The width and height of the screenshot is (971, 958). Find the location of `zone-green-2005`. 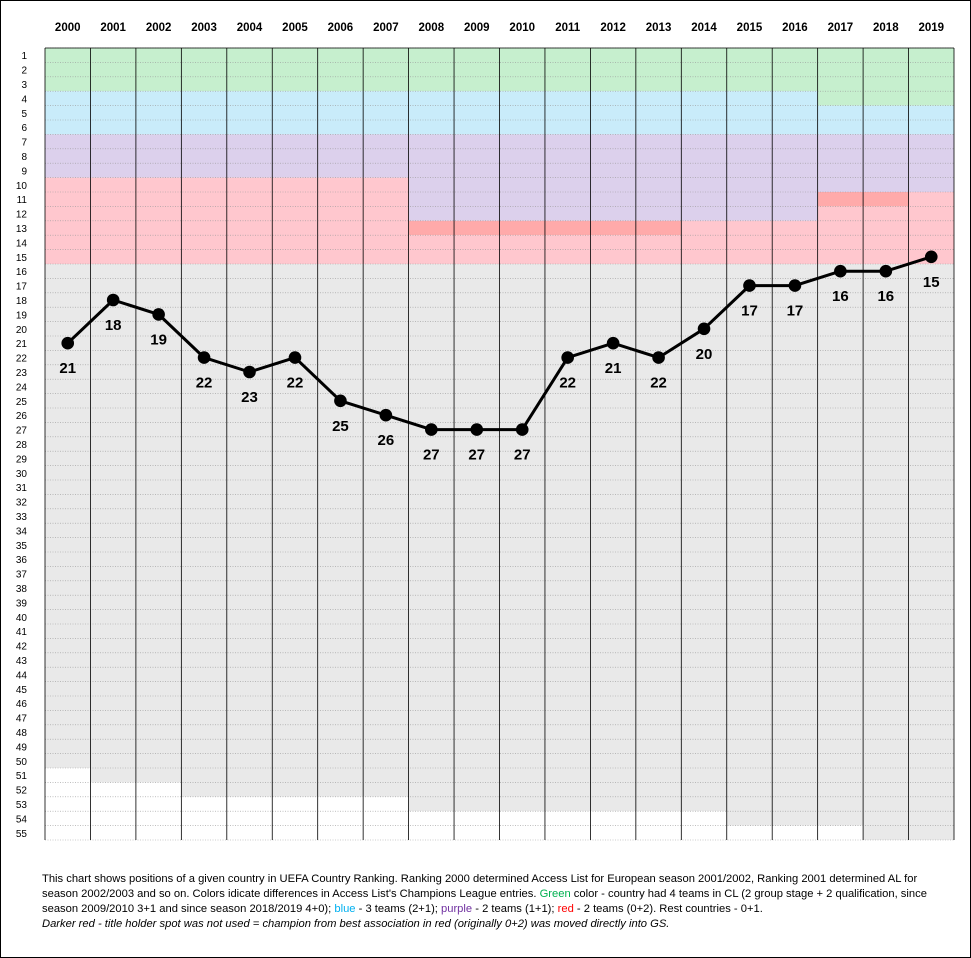

zone-green-2005 is located at coordinates (295, 70).